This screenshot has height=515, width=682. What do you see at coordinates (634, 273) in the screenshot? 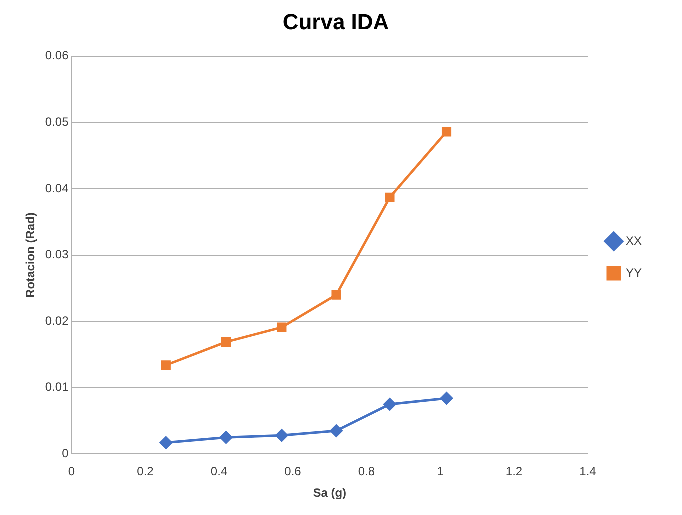
I see `legend-label: YY` at bounding box center [634, 273].